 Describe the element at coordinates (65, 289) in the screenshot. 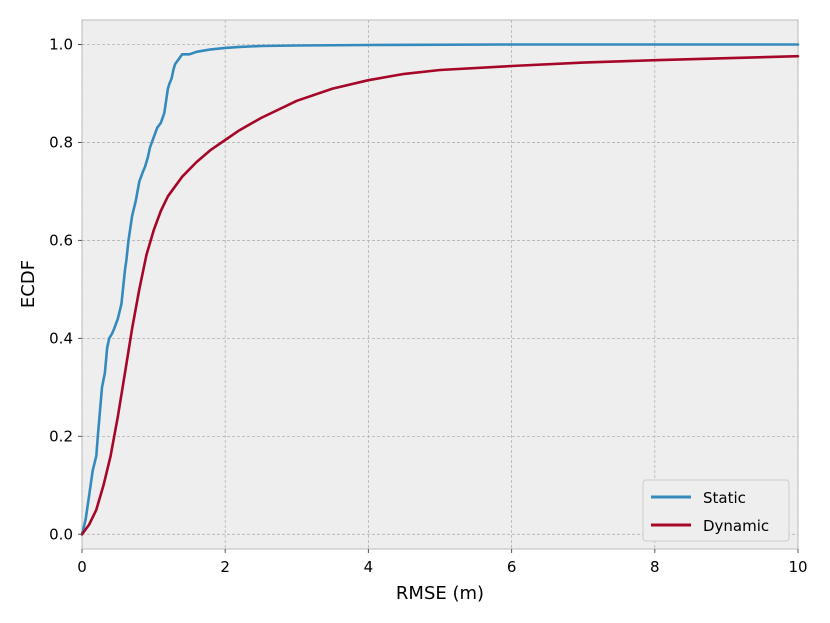

I see `y-axis: 0.0 0.2 0.4 0.6 0.8 1.0` at that location.